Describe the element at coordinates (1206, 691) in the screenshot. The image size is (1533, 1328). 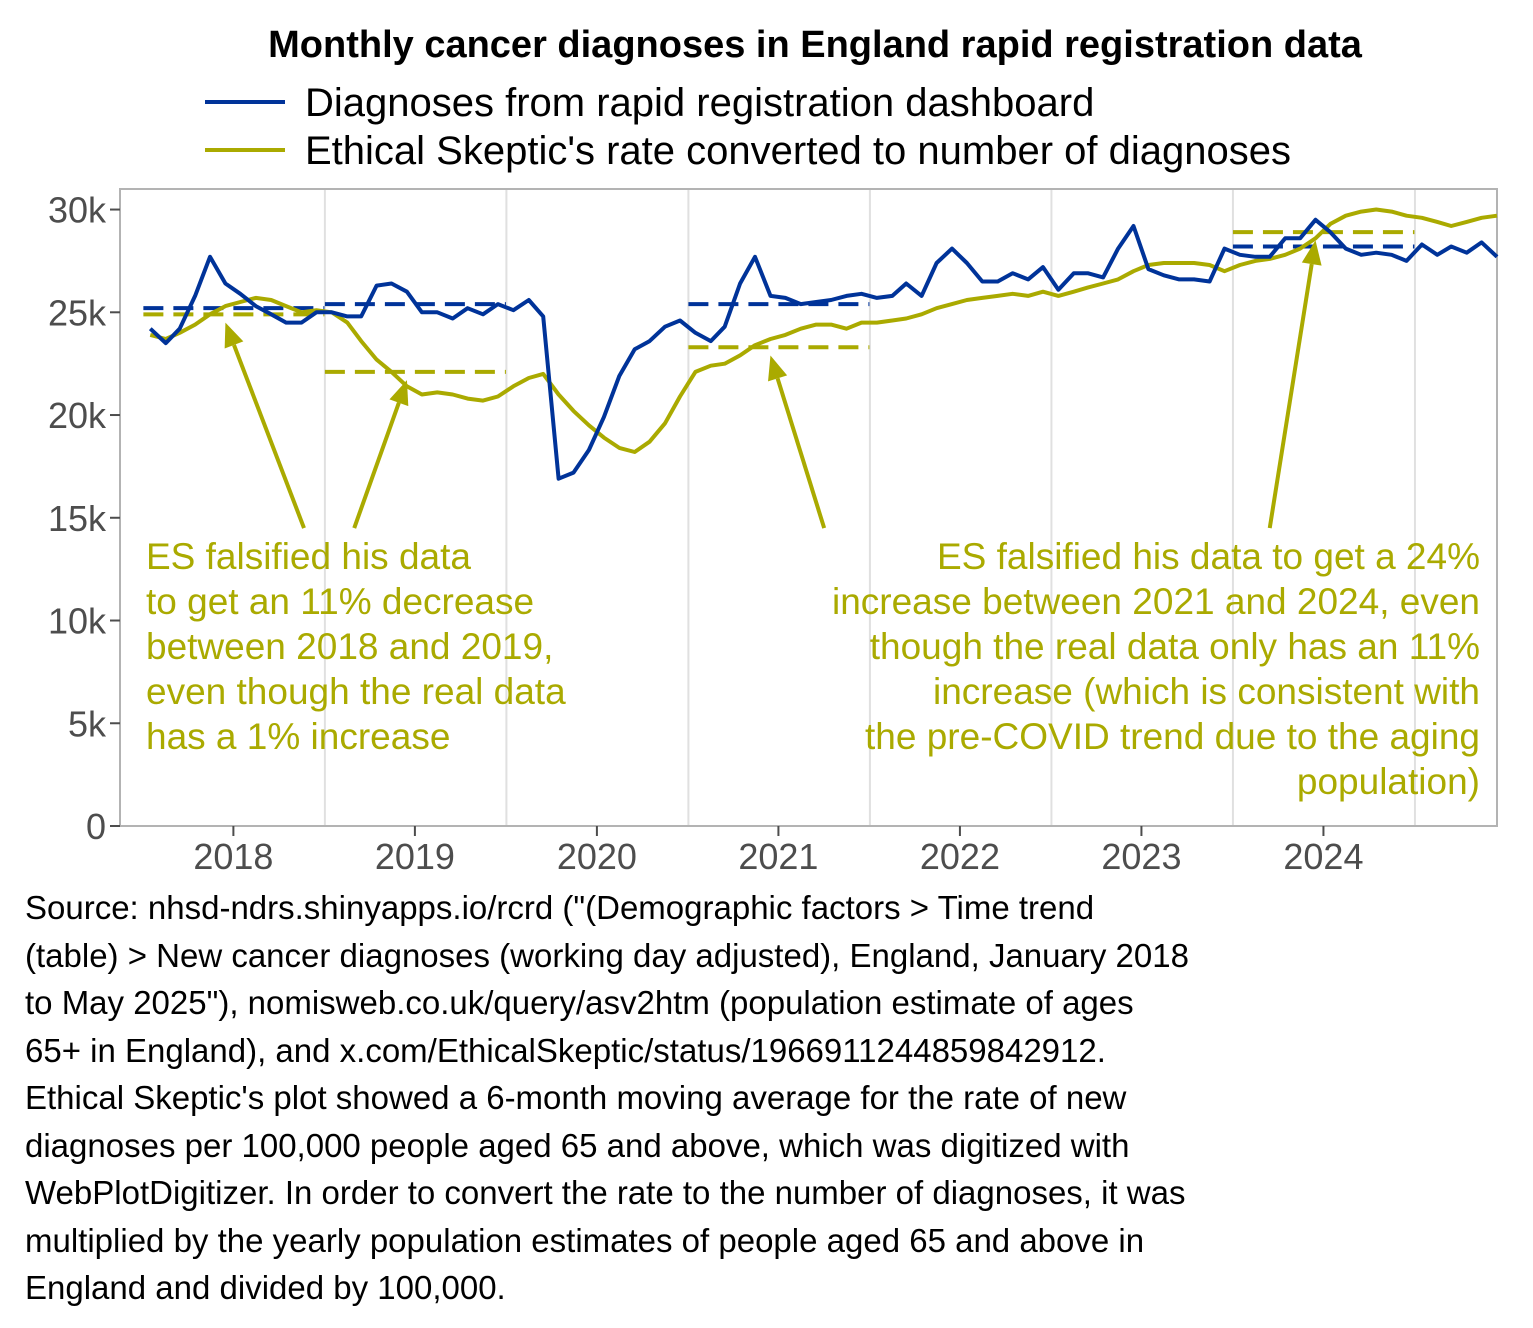
I see `annotation-text-1-3: increase (which is consistent with` at that location.